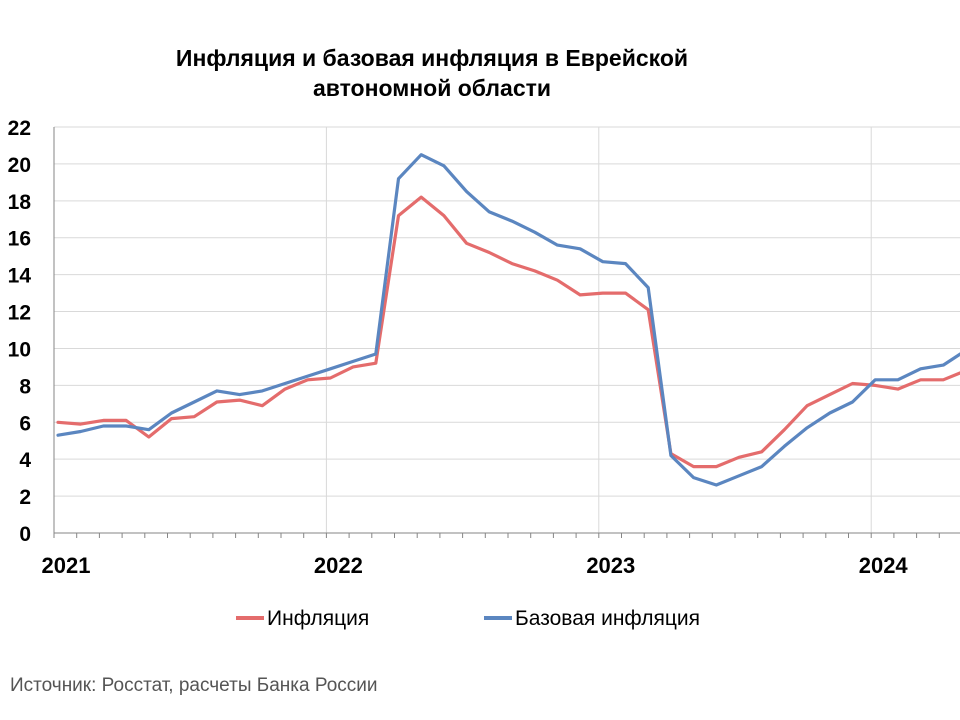 The height and width of the screenshot is (720, 960). Describe the element at coordinates (610, 565) in the screenshot. I see `x-tick-label-2023: 2023` at that location.